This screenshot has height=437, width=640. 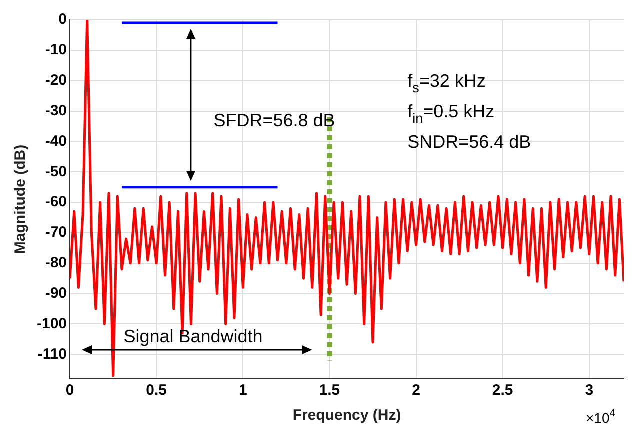 What do you see at coordinates (193, 336) in the screenshot?
I see `annotation: Signal Bandwidth` at bounding box center [193, 336].